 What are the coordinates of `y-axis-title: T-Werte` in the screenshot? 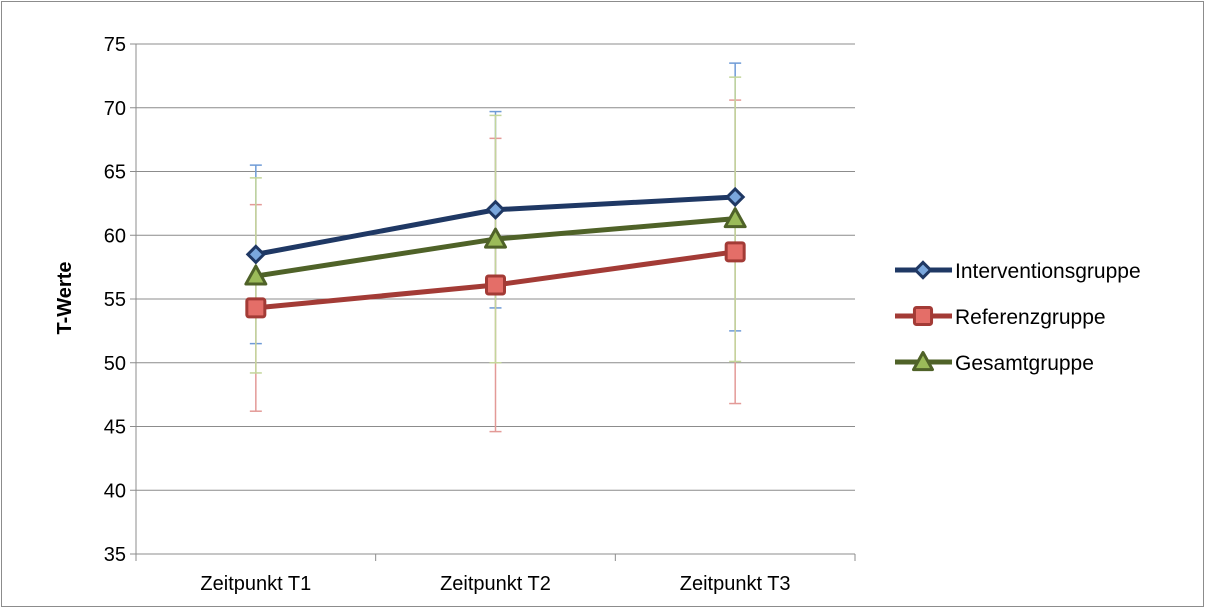 It's located at (65, 298).